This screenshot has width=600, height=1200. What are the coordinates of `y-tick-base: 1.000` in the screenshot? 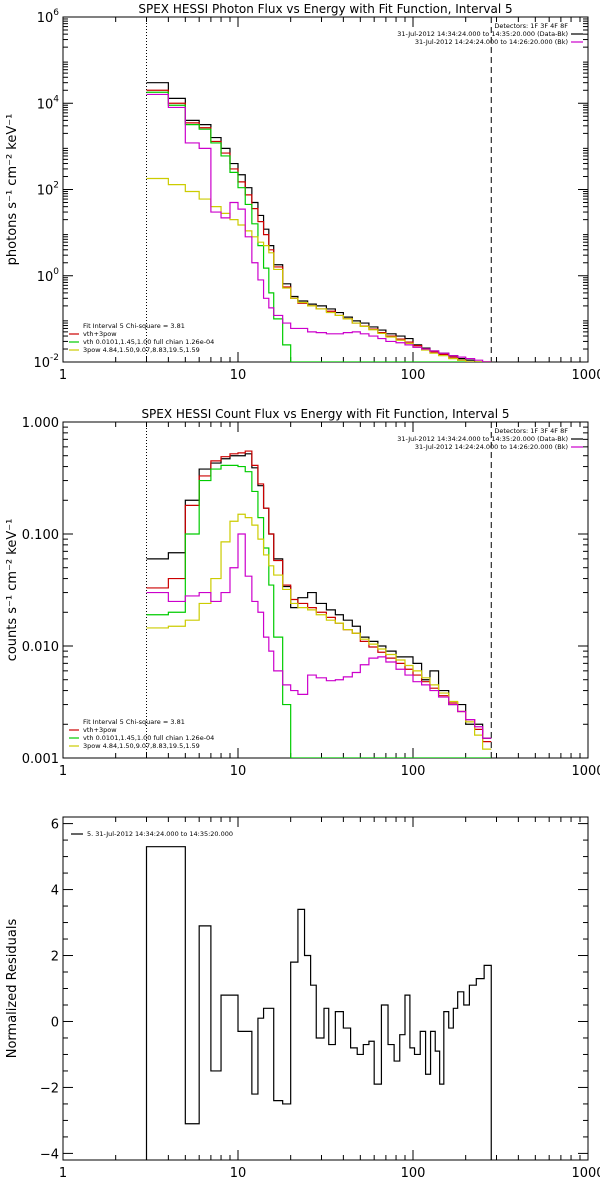 It's located at (40, 423).